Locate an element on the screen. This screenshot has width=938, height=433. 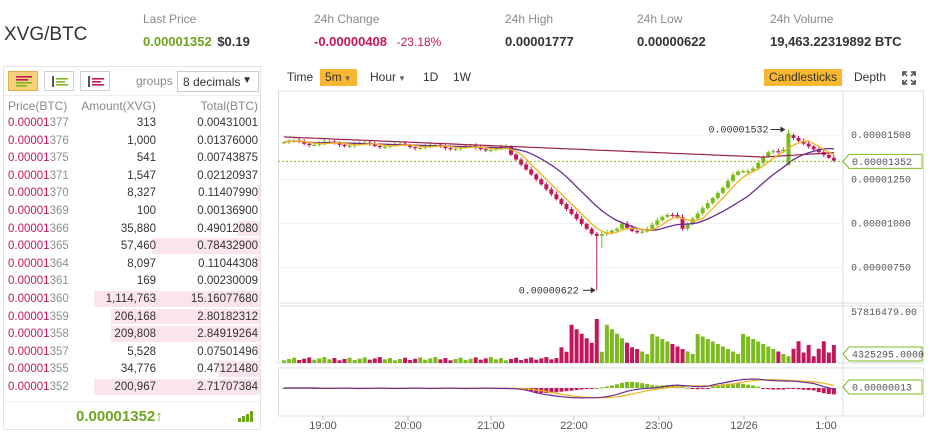
order-book-row: 0.00001366 35,880 0.49012080 is located at coordinates (132, 229).